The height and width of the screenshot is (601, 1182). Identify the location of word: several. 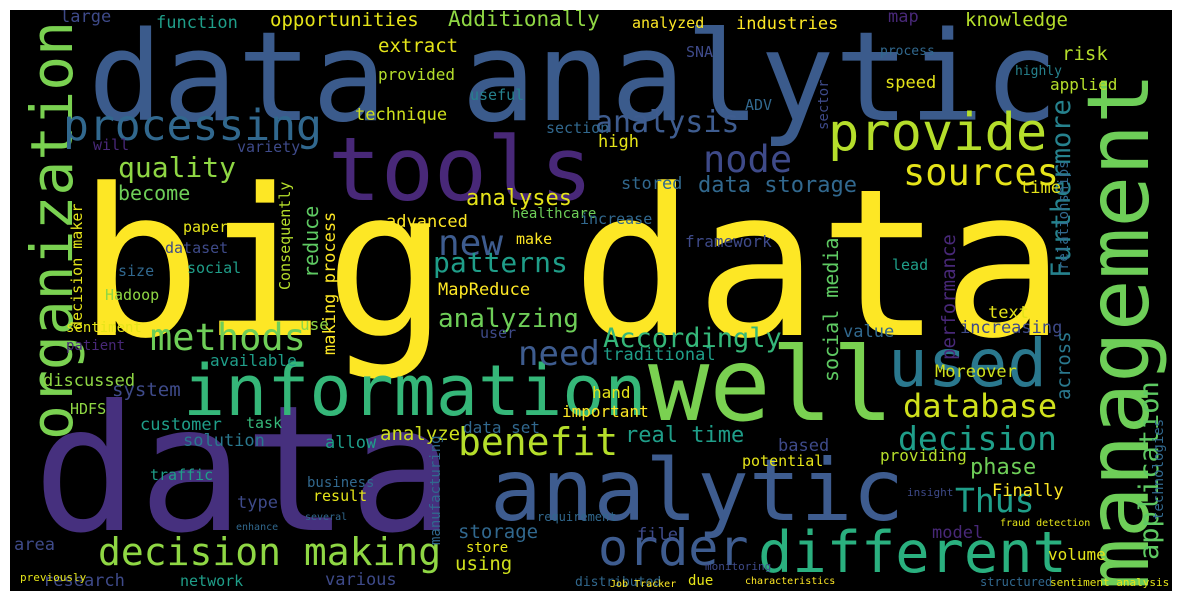
(326, 517).